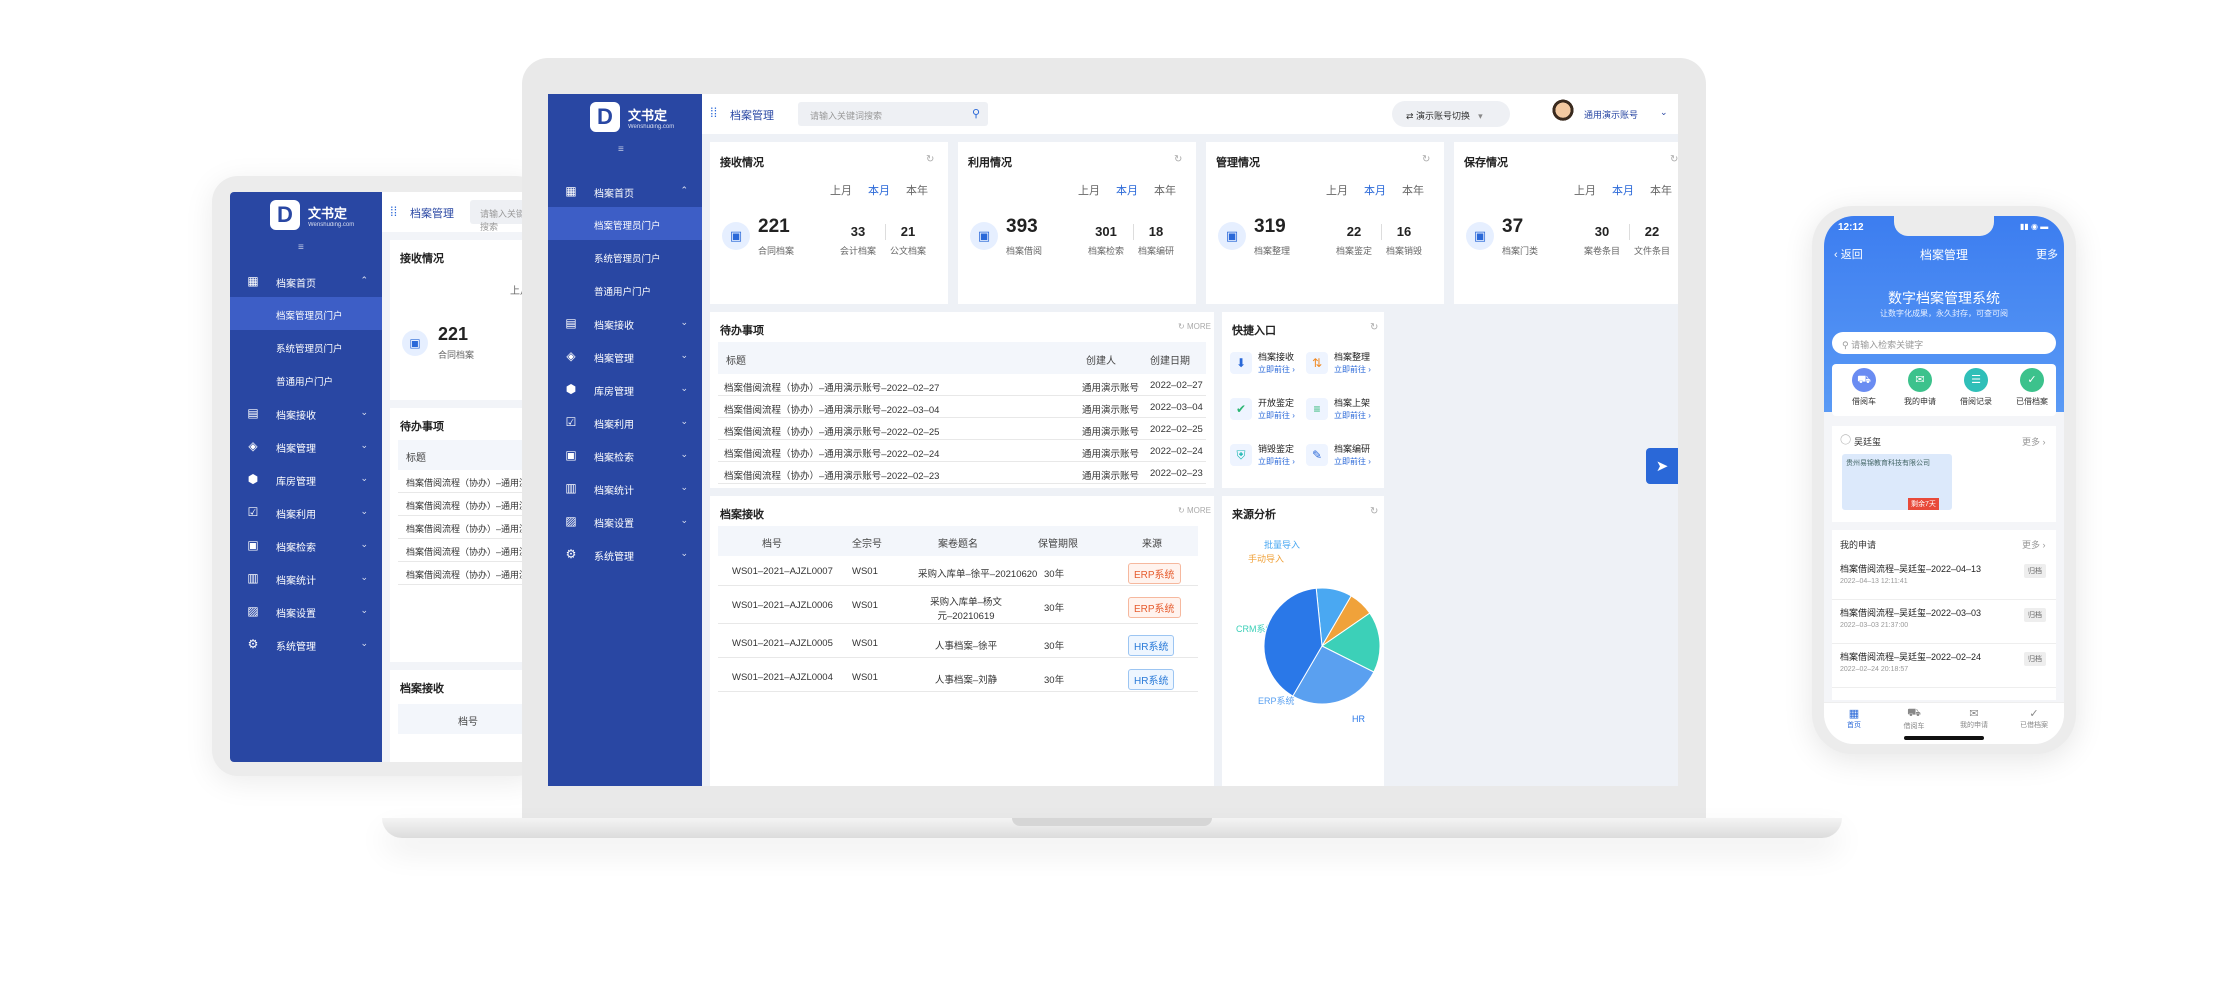  Describe the element at coordinates (2047, 255) in the screenshot. I see `phone-more-button: 更多` at that location.